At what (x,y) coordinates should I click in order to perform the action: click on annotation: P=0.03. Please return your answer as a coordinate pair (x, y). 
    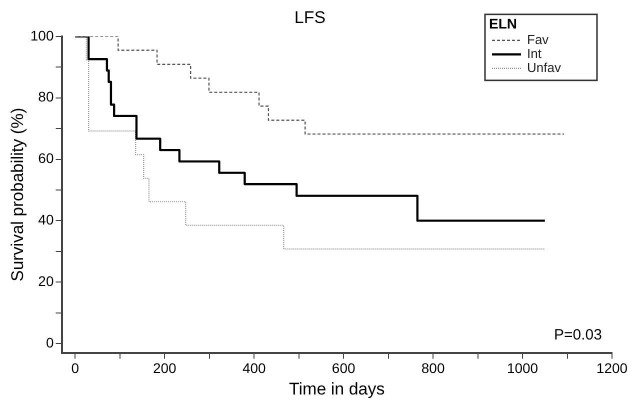
    Looking at the image, I should click on (578, 335).